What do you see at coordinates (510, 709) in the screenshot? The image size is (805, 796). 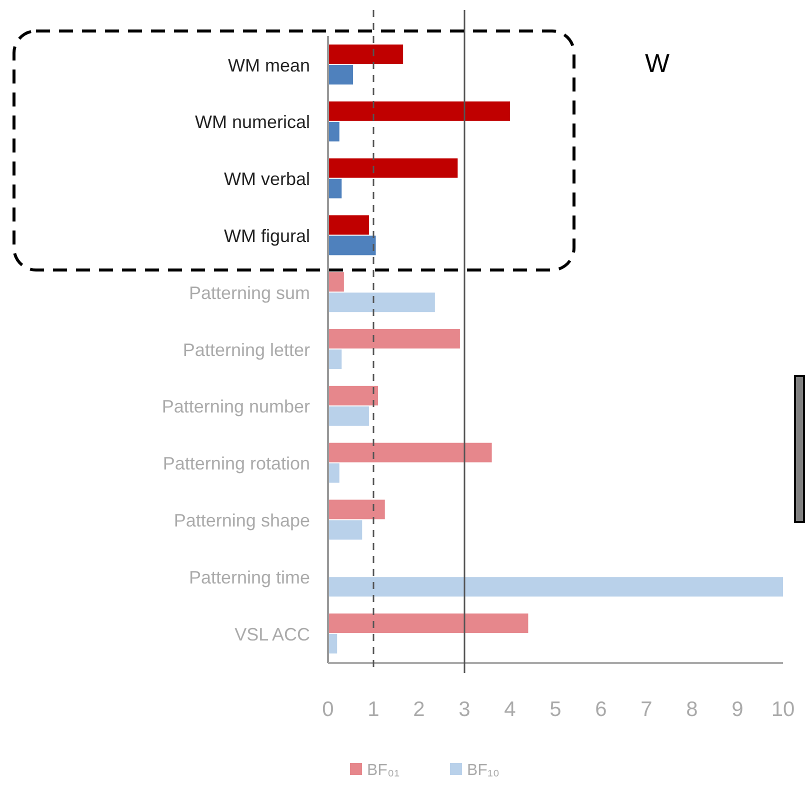 I see `x-tick-label: 4` at bounding box center [510, 709].